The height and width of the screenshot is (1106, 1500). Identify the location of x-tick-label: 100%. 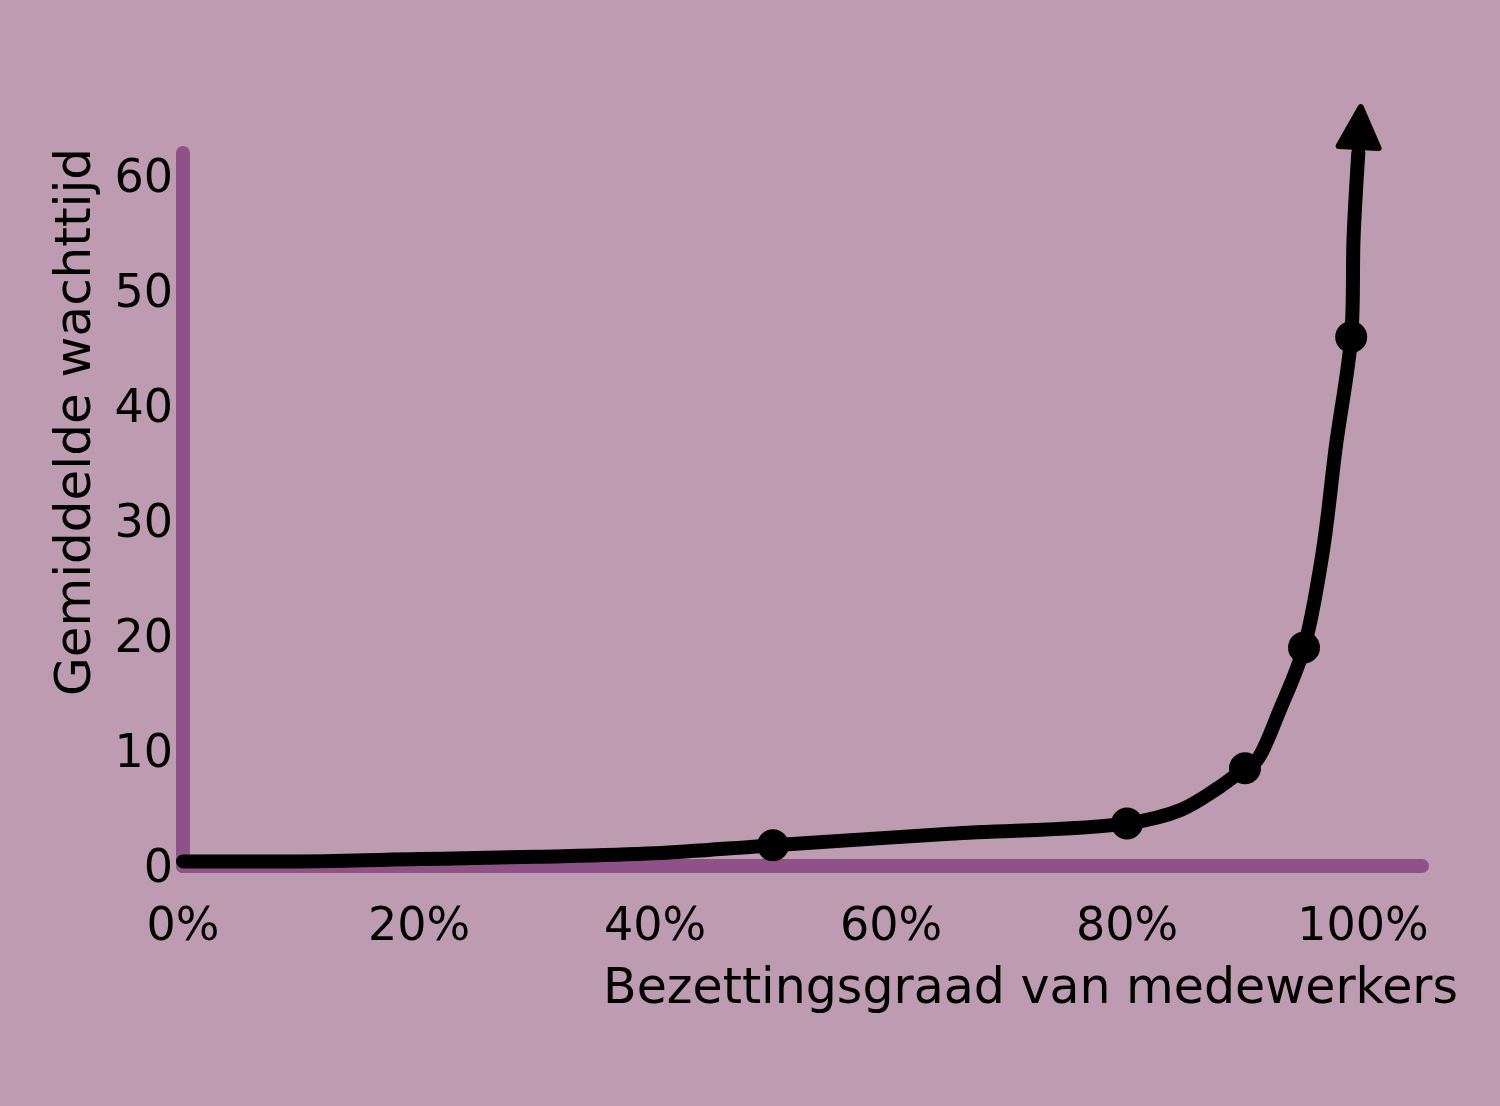
(1363, 924).